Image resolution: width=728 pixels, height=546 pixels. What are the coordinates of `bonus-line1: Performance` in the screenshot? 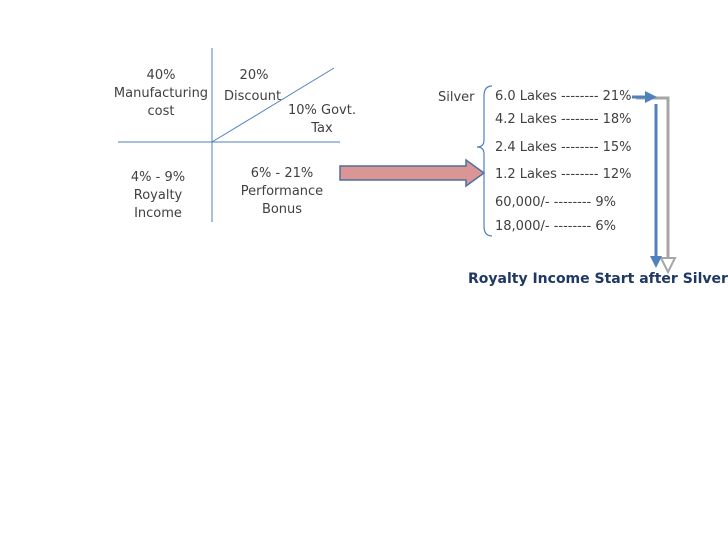 It's located at (282, 191).